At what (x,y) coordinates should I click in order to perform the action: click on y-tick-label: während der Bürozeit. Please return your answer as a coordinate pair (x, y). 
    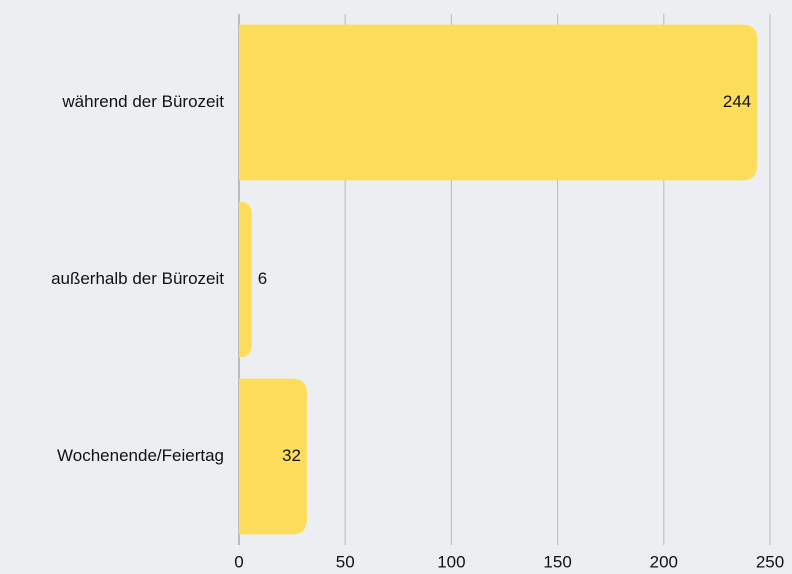
    Looking at the image, I should click on (142, 101).